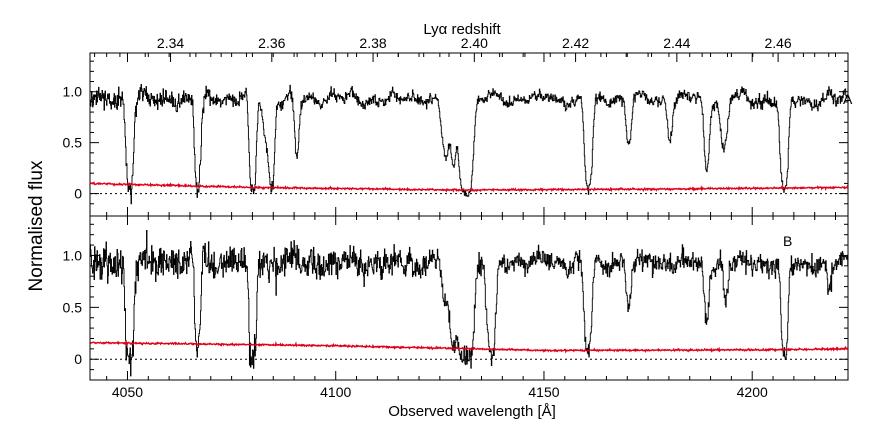 The height and width of the screenshot is (436, 872). I want to click on top-tick-label: 2.38, so click(372, 43).